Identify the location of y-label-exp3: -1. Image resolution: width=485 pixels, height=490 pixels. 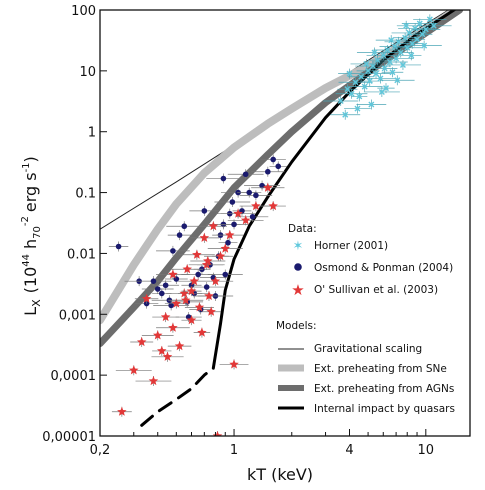
(26, 167).